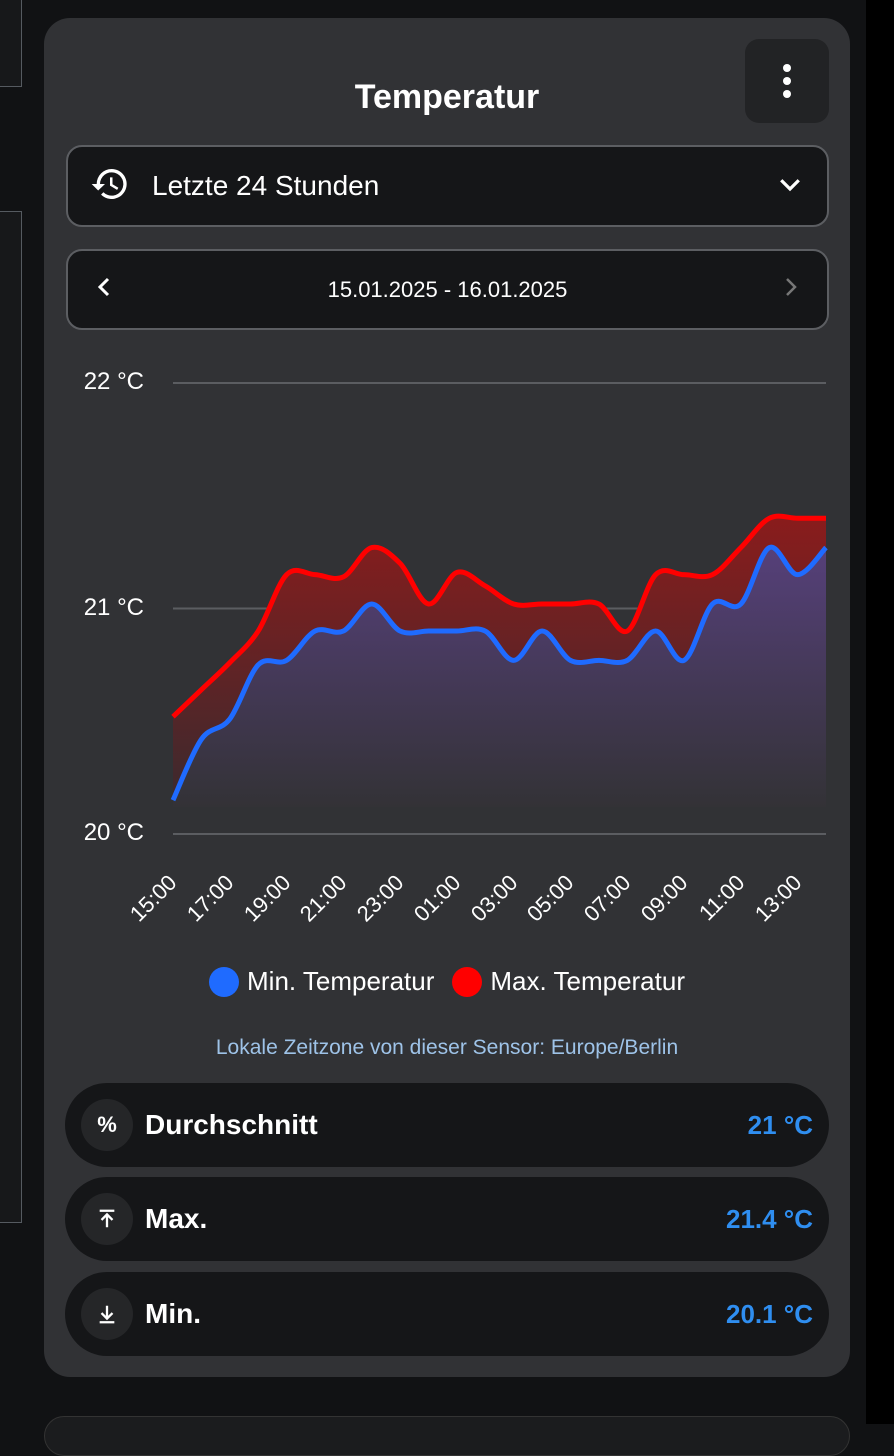 The height and width of the screenshot is (1456, 894). What do you see at coordinates (341, 981) in the screenshot?
I see `legend-label-min: Min. Temperatur` at bounding box center [341, 981].